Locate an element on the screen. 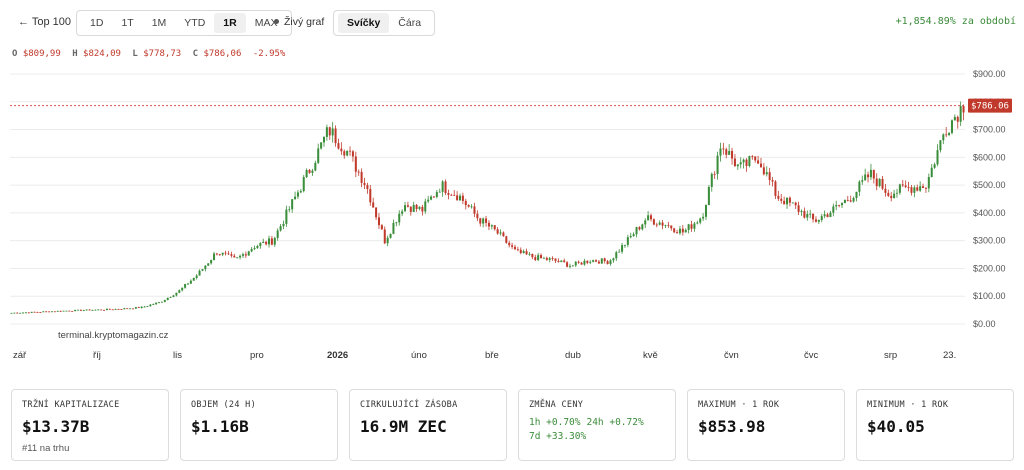 The height and width of the screenshot is (470, 1024). card-title: TRŽNÍ KAPITALIZACE is located at coordinates (71, 405).